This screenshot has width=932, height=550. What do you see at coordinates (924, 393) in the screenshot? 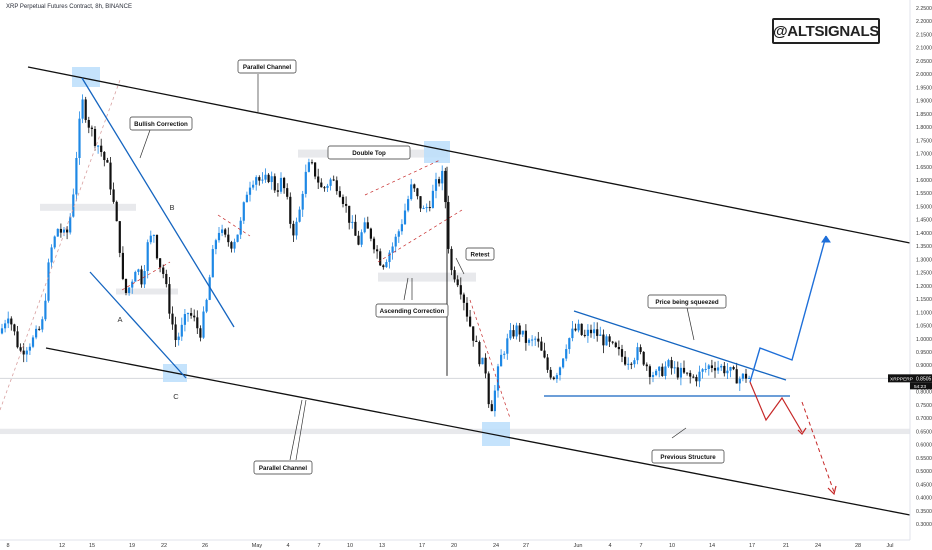
I see `price-tick-label: 0.8000` at bounding box center [924, 393].